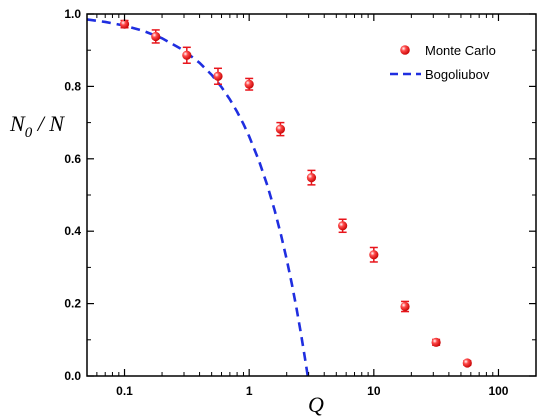 Image resolution: width=550 pixels, height=419 pixels. I want to click on legend: Monte Carlo Bogoliubov, so click(443, 62).